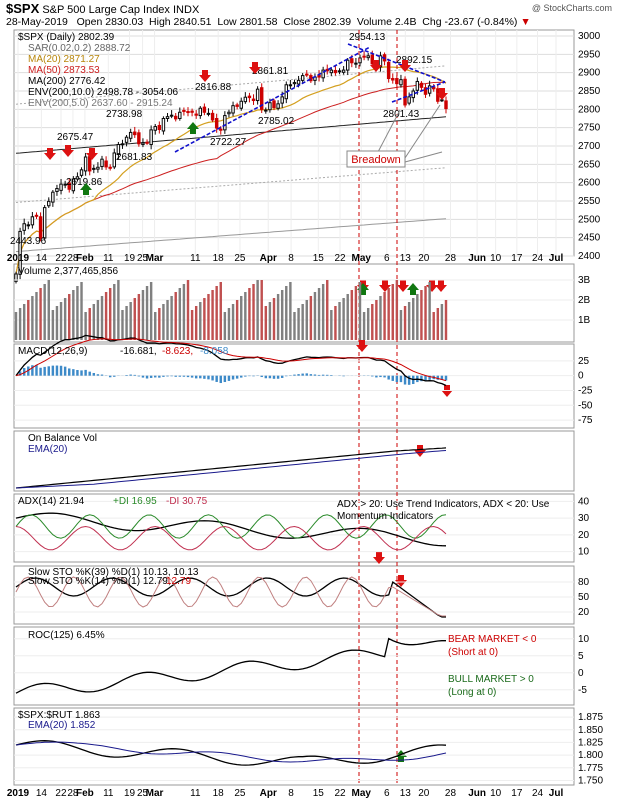 Image resolution: width=620 pixels, height=800 pixels. I want to click on y-tick-label: 2900, so click(589, 73).